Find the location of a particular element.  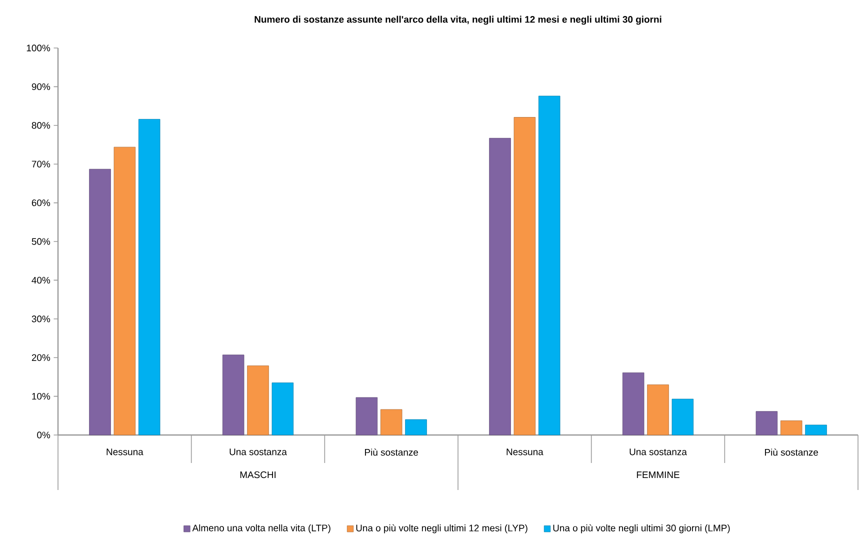

legend-label: Almeno una volta nella vita (LTP) is located at coordinates (261, 529).